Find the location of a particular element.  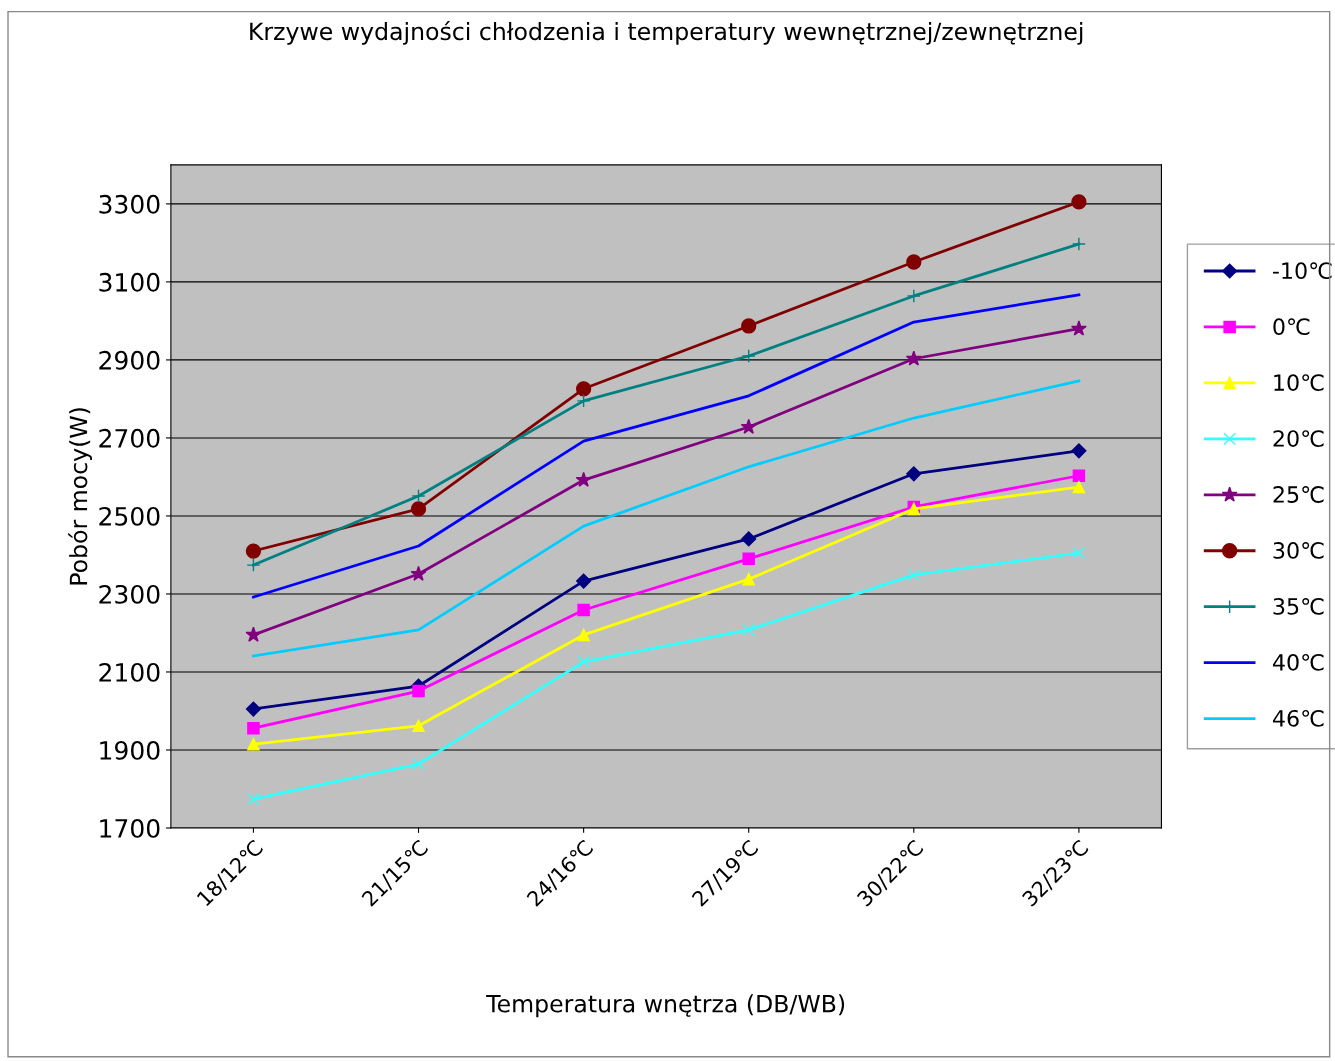

y-tick-label: 2900 is located at coordinates (129, 360).